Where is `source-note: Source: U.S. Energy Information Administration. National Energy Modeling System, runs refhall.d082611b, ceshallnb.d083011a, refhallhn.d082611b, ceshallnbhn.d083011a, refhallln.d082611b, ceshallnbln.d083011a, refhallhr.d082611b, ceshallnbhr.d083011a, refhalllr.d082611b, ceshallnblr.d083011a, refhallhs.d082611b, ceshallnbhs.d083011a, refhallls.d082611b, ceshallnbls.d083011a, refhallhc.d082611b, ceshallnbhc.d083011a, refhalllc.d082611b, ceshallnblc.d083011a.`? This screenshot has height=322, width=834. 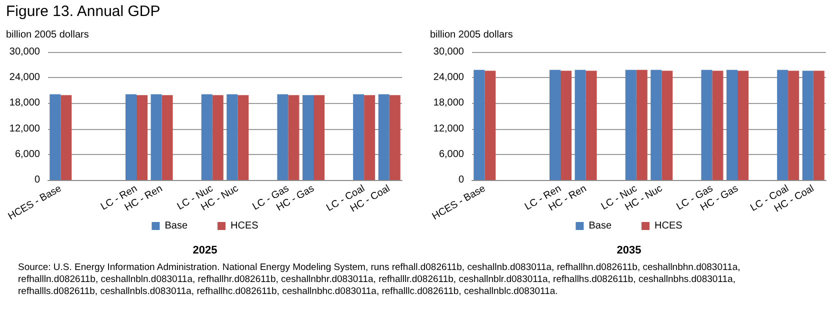
source-note: Source: U.S. Energy Information Administration. National Energy Modeling System, runs refhall.d082611b, ceshallnb.d083011a, refhallhn.d082611b, ceshallnbhn.d083011a, refhallln.d082611b, ceshallnbln.d083011a, refhallhr.d082611b, ceshallnbhr.d083011a, refhalllr.d082611b, ceshallnblr.d083011a, refhallhs.d082611b, ceshallnbhs.d083011a, refhallls.d082611b, ceshallnbls.d083011a, refhallhc.d082611b, ceshallnbhc.d083011a, refhalllc.d082611b, ceshallnblc.d083011a. is located at coordinates (379, 280).